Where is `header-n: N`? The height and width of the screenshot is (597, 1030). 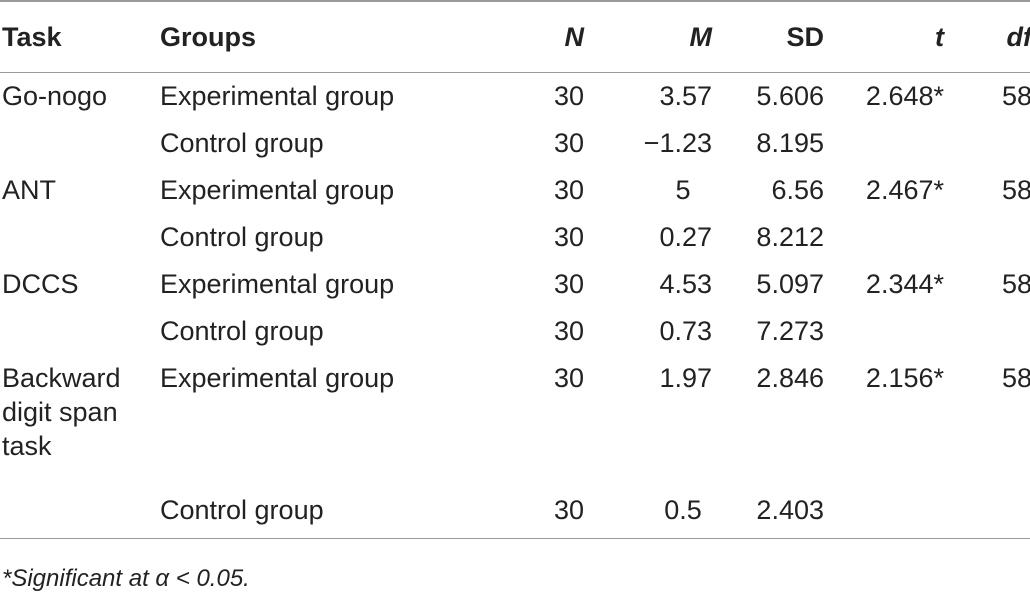 header-n: N is located at coordinates (574, 36).